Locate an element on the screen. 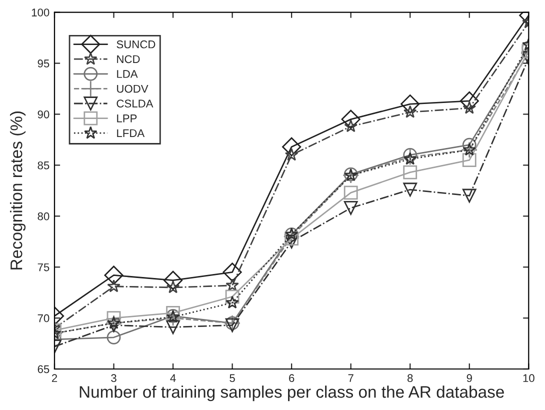  x-tick-label: 10 is located at coordinates (528, 378).